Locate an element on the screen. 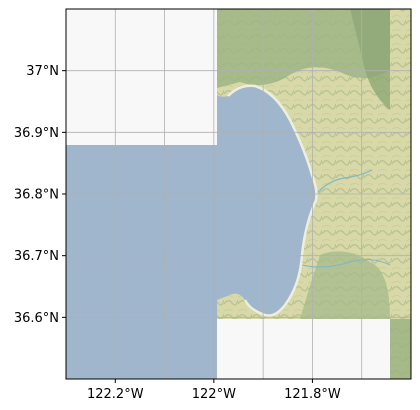 This screenshot has height=410, width=420. y-axis: 37°N 36.9°N 36.8°N 36.7°N 36.6°N is located at coordinates (40, 195).